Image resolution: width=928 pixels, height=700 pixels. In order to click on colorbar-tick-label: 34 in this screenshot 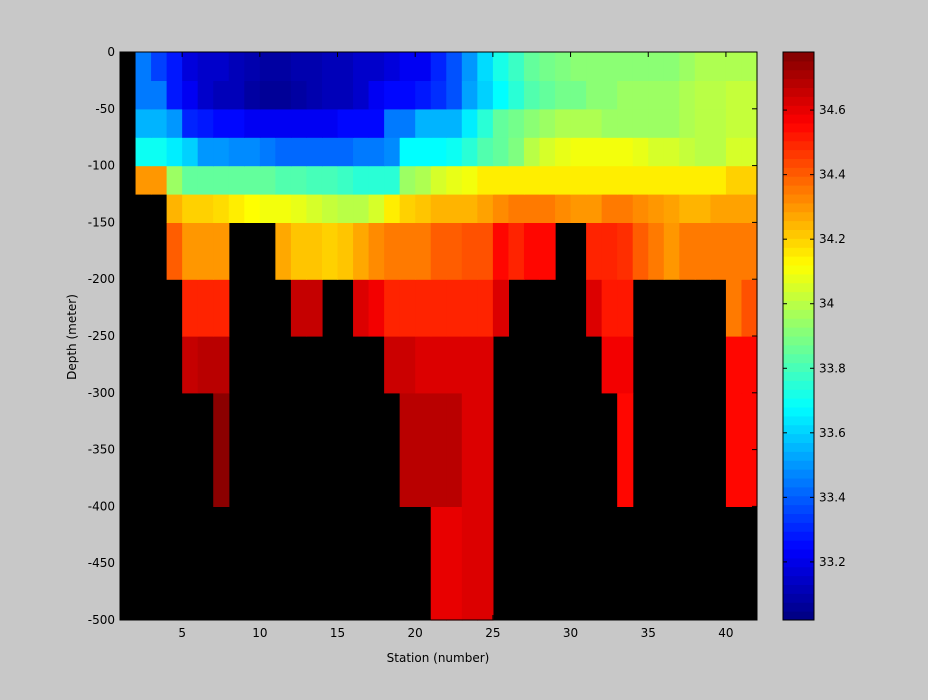, I will do `click(826, 304)`.